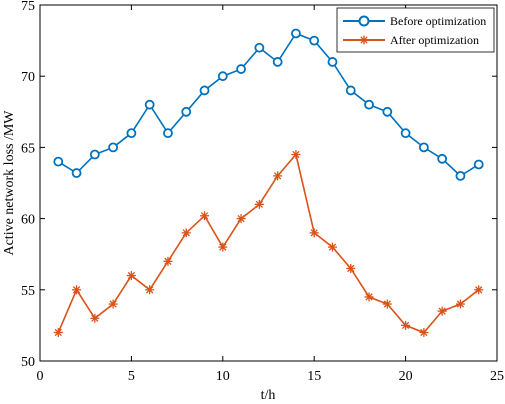 The height and width of the screenshot is (404, 505). I want to click on legend: Before optimization After optimization, so click(415, 30).